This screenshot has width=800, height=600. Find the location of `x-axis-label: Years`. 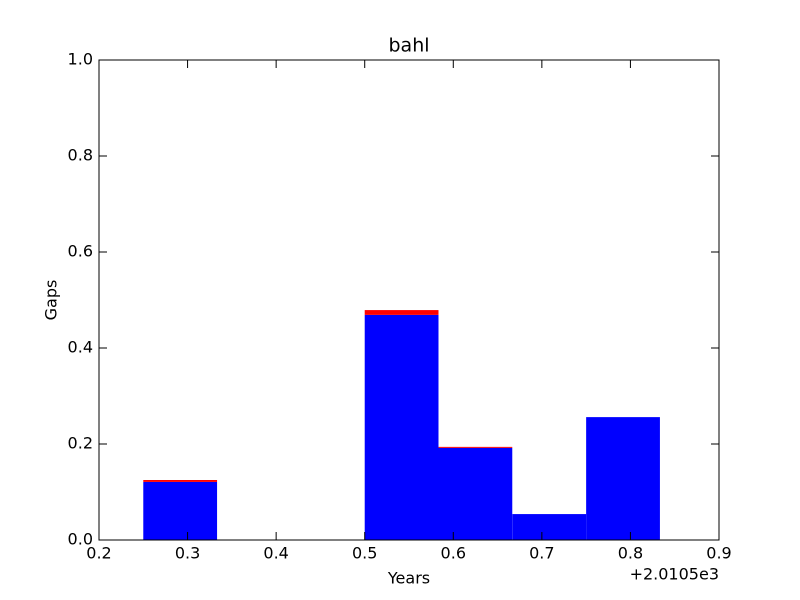

x-axis-label: Years is located at coordinates (408, 578).